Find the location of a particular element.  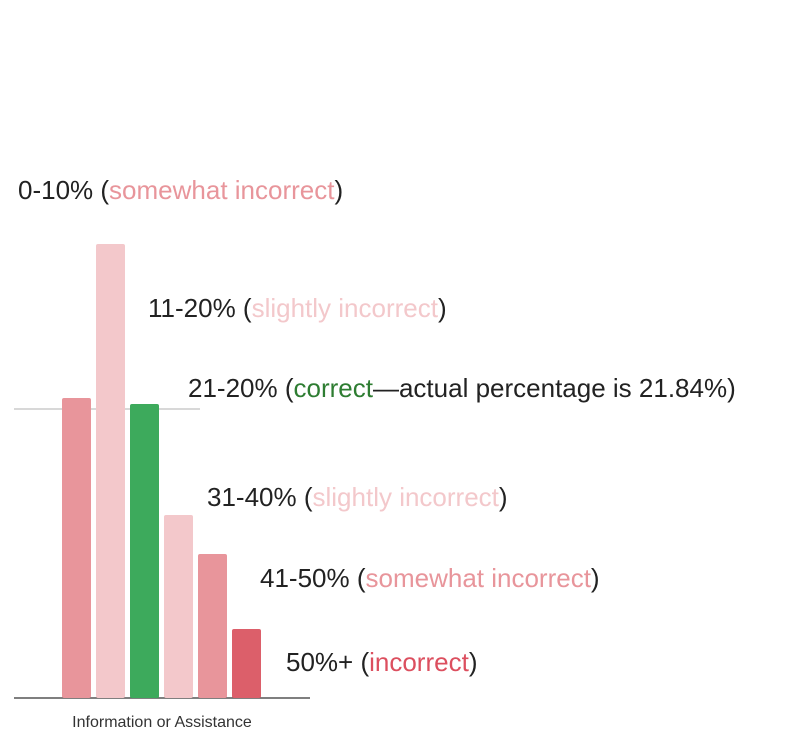

x-axis-label: Information or Assistance is located at coordinates (162, 722).